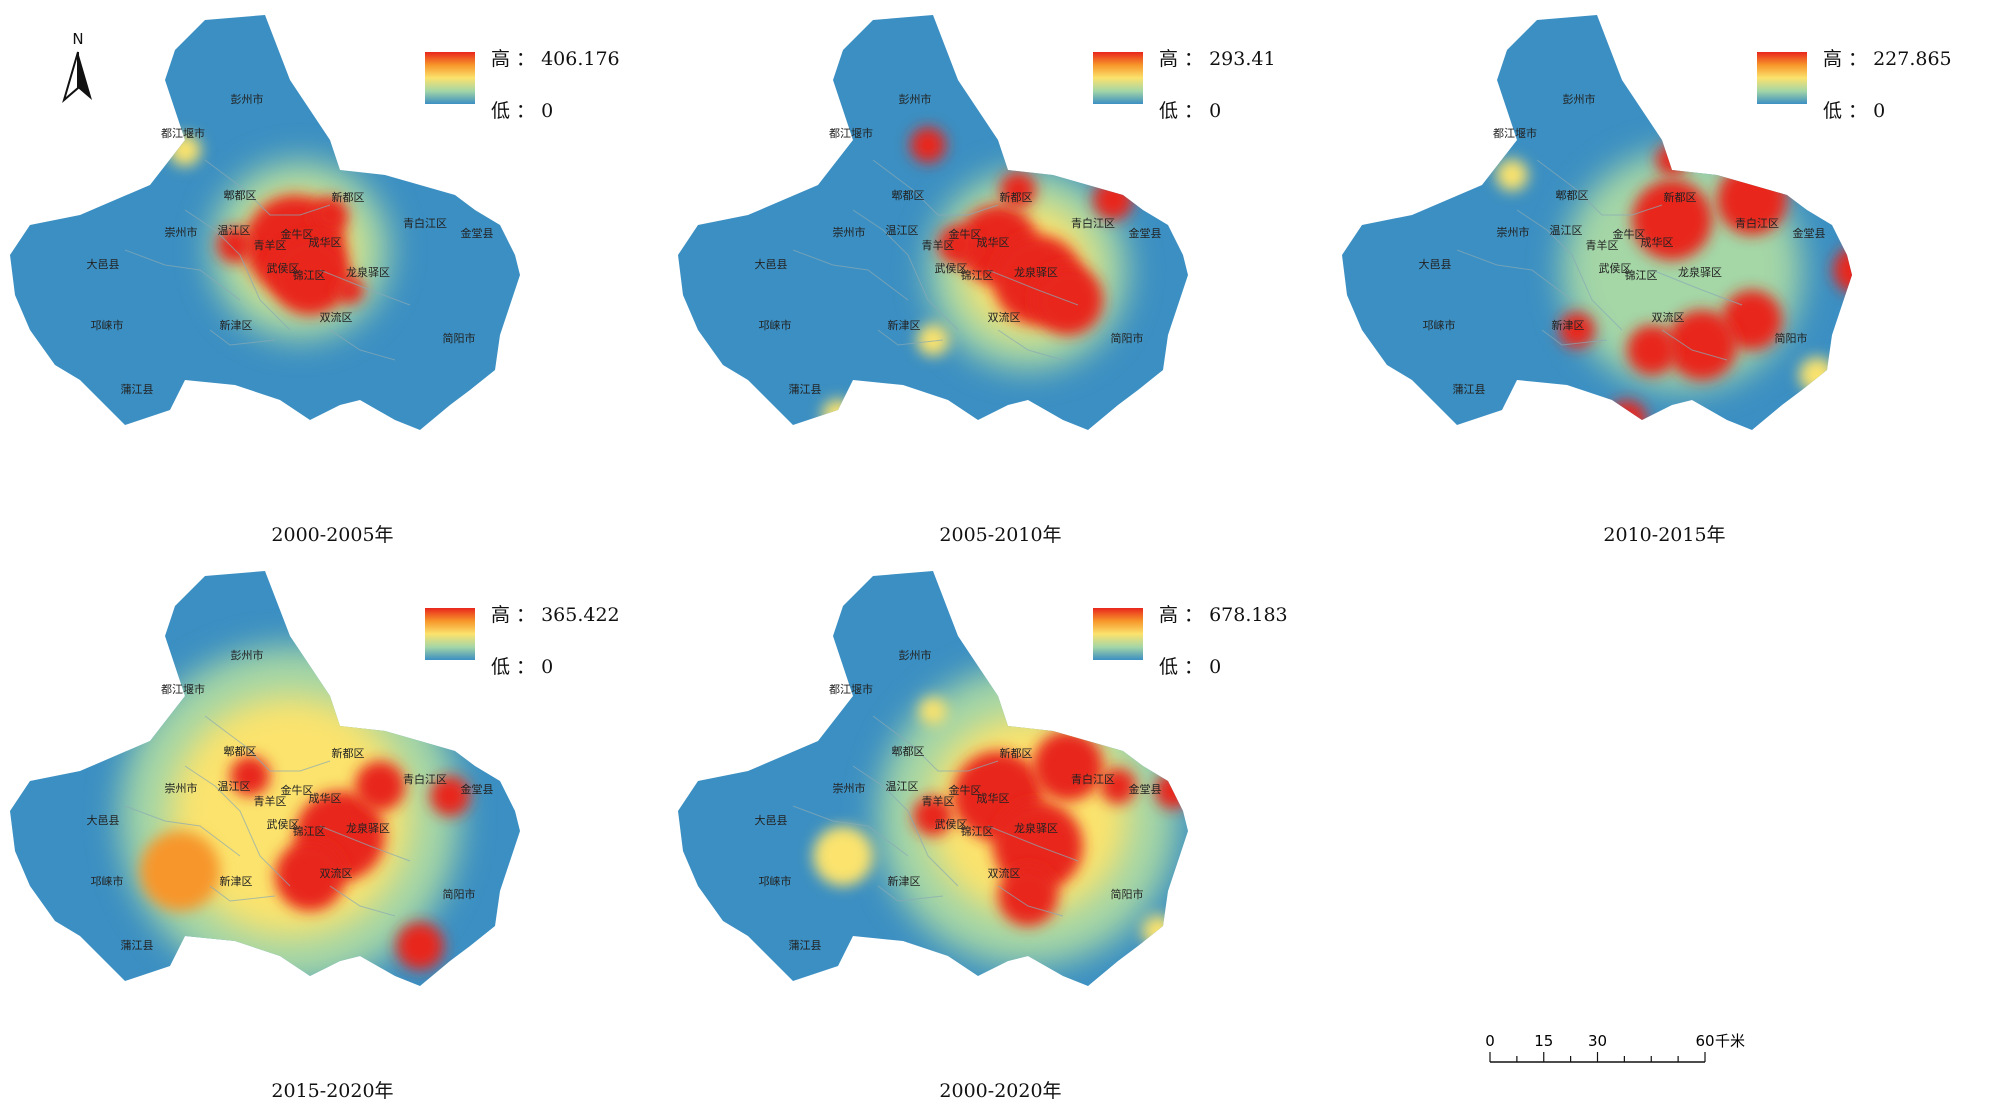 This screenshot has width=2000, height=1116. Describe the element at coordinates (1000, 535) in the screenshot. I see `panel-period-caption: 2005-2010年` at that location.